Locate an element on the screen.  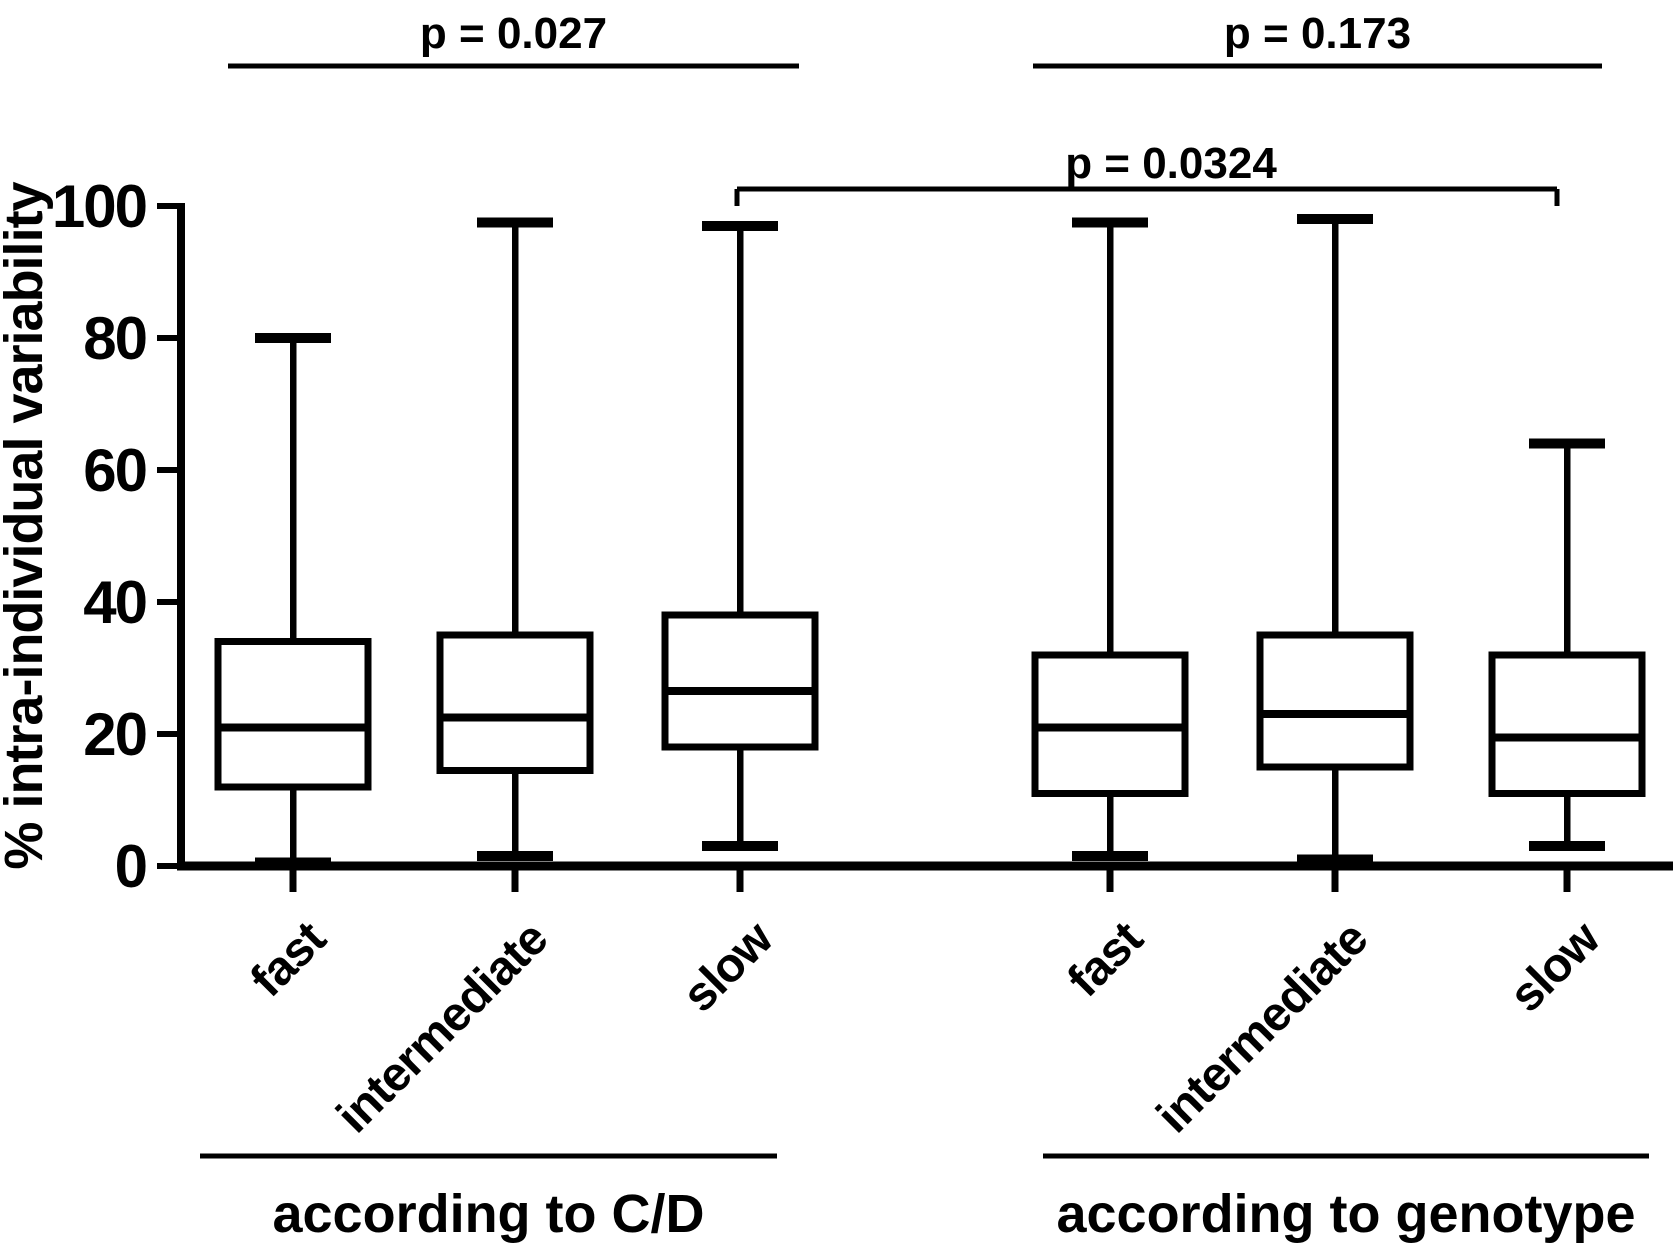
cross-bracket-pvalue-label: p = 0.0324 is located at coordinates (1171, 163).